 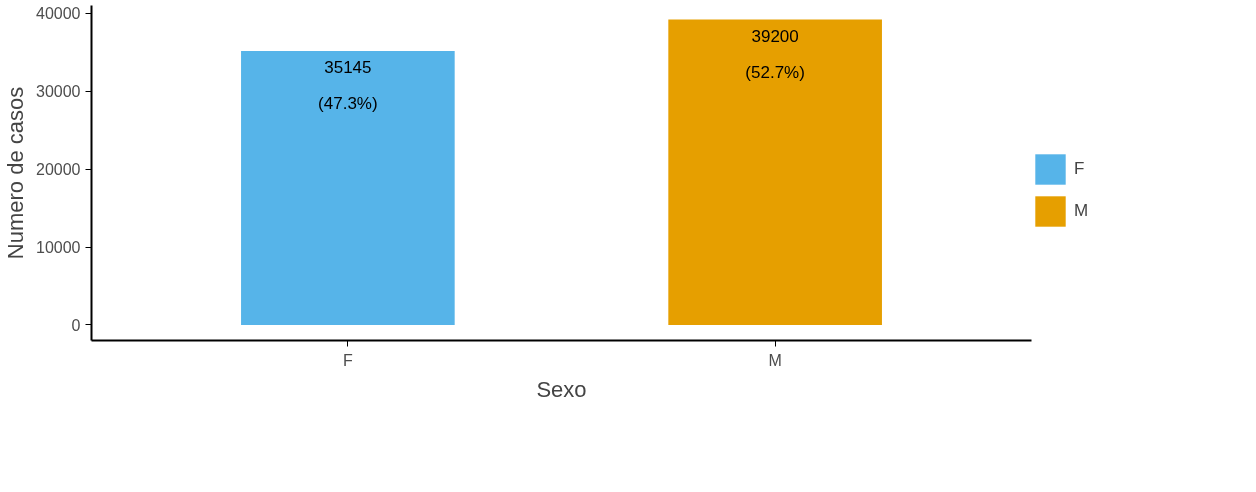 I want to click on y-tick-label: 10000, so click(x=58, y=248).